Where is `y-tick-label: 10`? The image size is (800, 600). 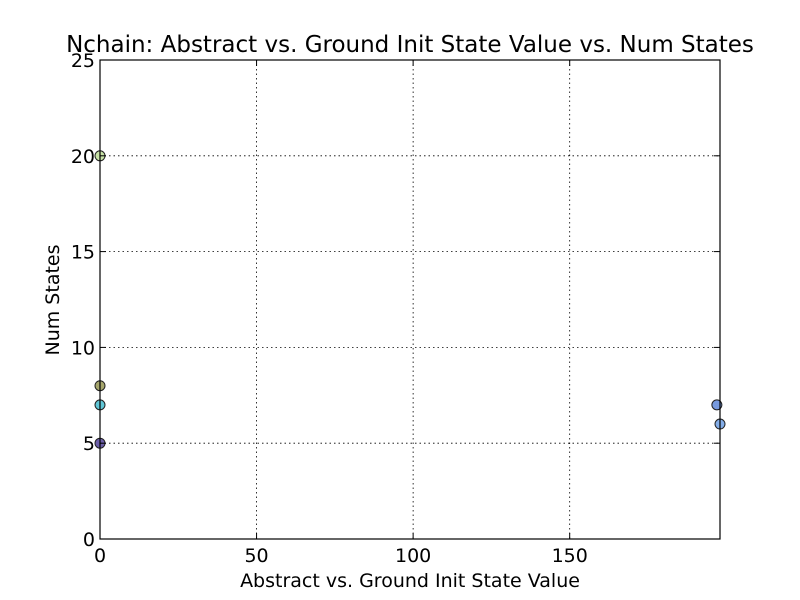 y-tick-label: 10 is located at coordinates (83, 348).